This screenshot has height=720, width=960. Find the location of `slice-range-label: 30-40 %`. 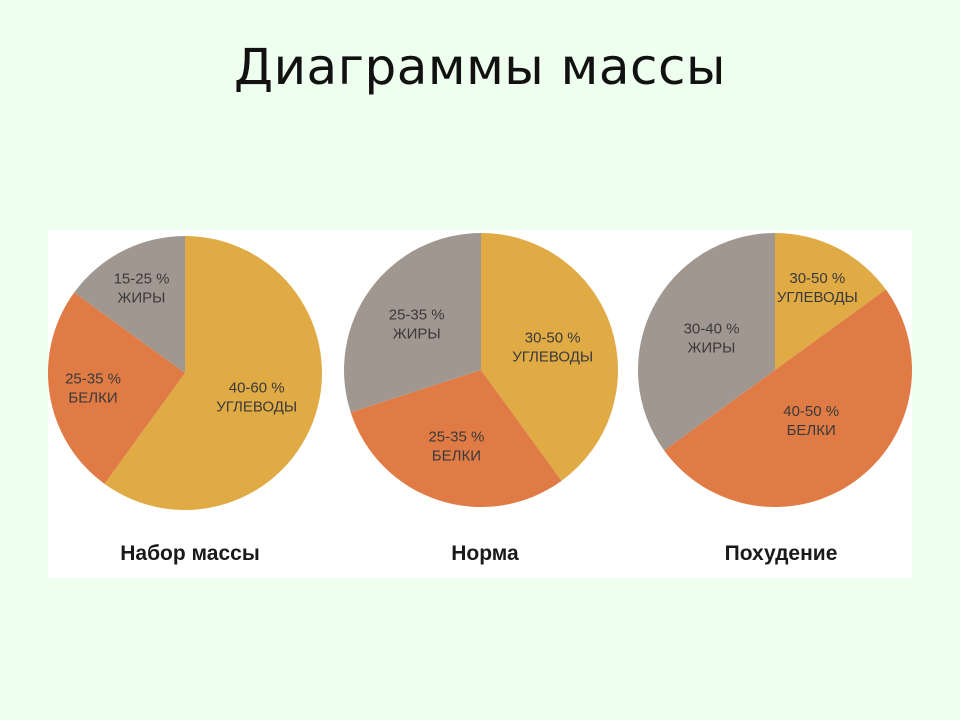

slice-range-label: 30-40 % is located at coordinates (712, 329).